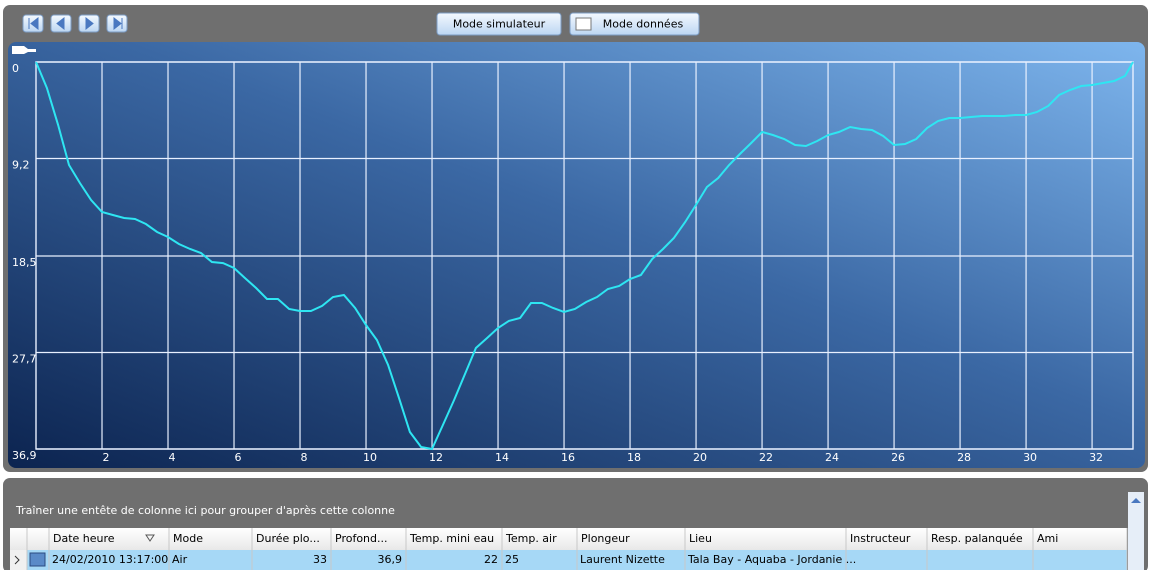 The height and width of the screenshot is (574, 1151). I want to click on button-label: Mode données, so click(643, 24).